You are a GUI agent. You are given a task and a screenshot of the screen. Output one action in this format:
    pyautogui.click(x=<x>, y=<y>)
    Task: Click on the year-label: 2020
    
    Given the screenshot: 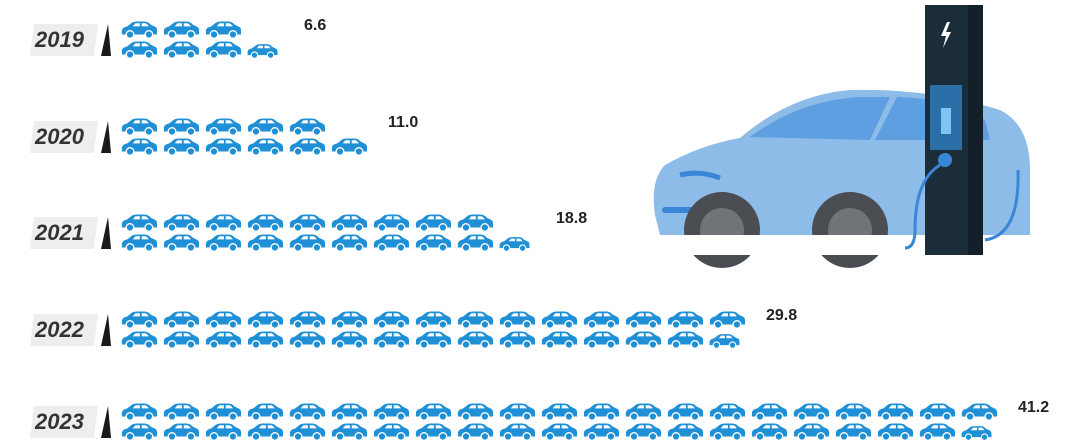 What is the action you would take?
    pyautogui.click(x=59, y=136)
    